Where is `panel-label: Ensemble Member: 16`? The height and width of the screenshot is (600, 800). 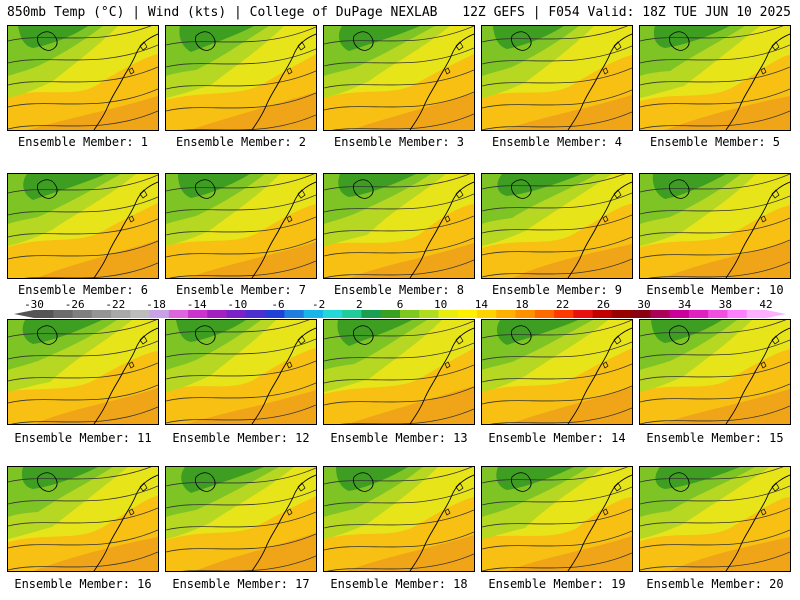 panel-label: Ensemble Member: 16 is located at coordinates (83, 584).